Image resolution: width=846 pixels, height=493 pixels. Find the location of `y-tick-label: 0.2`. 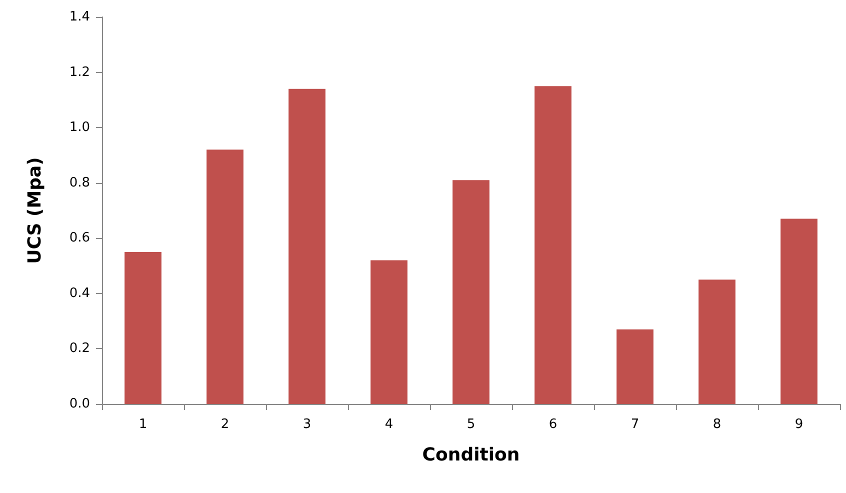

y-tick-label: 0.2 is located at coordinates (79, 348).